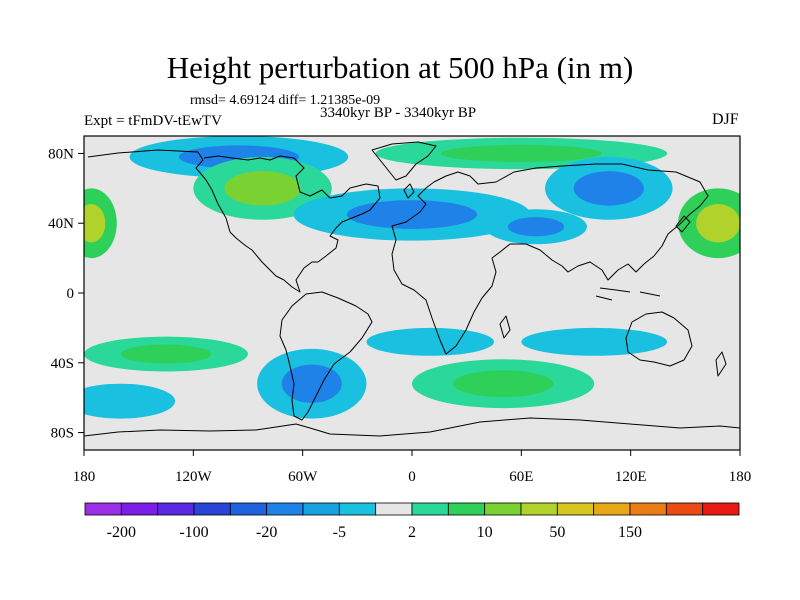 The image size is (800, 600). Describe the element at coordinates (61, 224) in the screenshot. I see `y-tick-label: 40N` at that location.